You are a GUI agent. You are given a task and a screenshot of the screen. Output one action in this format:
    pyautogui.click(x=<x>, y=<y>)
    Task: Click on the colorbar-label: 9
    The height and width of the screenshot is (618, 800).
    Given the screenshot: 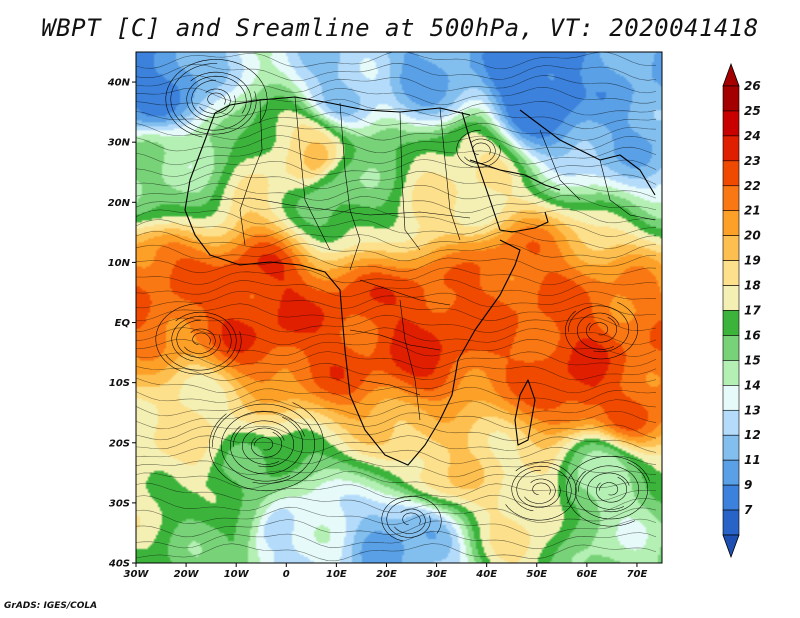 What is the action you would take?
    pyautogui.click(x=748, y=485)
    